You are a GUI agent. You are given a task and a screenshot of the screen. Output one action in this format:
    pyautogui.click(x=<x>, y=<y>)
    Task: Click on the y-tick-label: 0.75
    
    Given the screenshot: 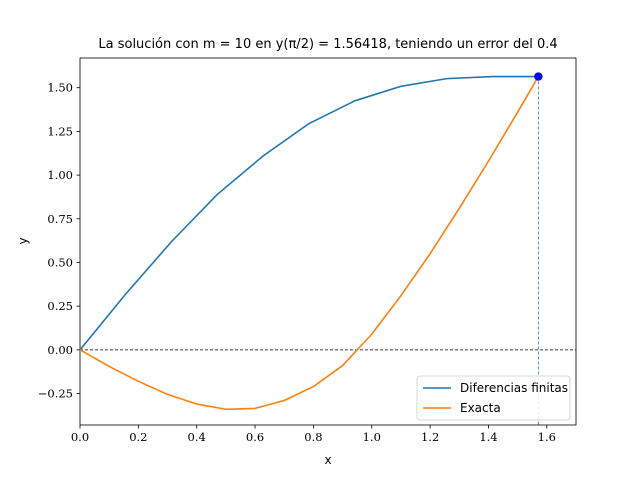 What is the action you would take?
    pyautogui.click(x=60, y=219)
    